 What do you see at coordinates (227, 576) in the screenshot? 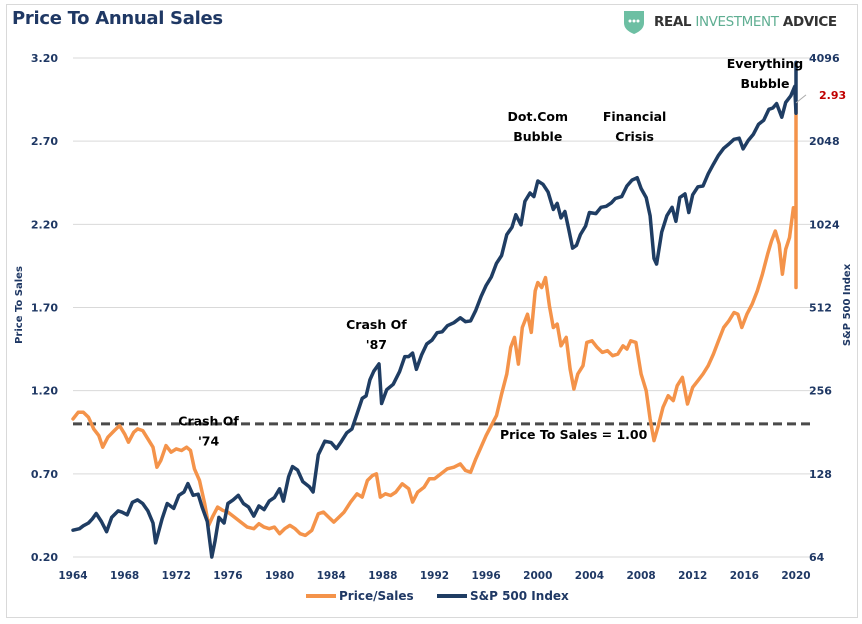
I see `x-tick-label: 1976` at bounding box center [227, 576].